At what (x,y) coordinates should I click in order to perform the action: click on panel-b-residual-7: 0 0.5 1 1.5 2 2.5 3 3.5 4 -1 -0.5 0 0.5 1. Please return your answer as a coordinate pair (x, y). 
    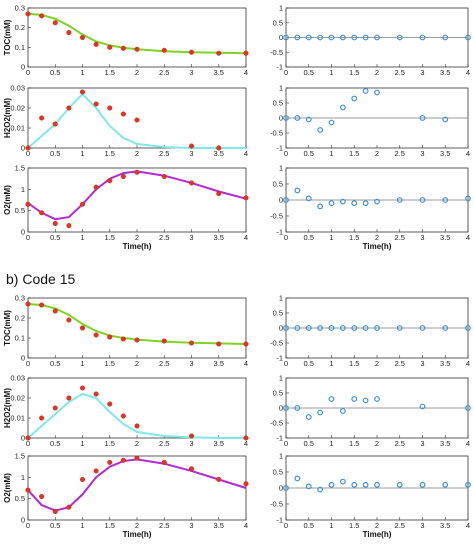
    Looking at the image, I should click on (370, 331).